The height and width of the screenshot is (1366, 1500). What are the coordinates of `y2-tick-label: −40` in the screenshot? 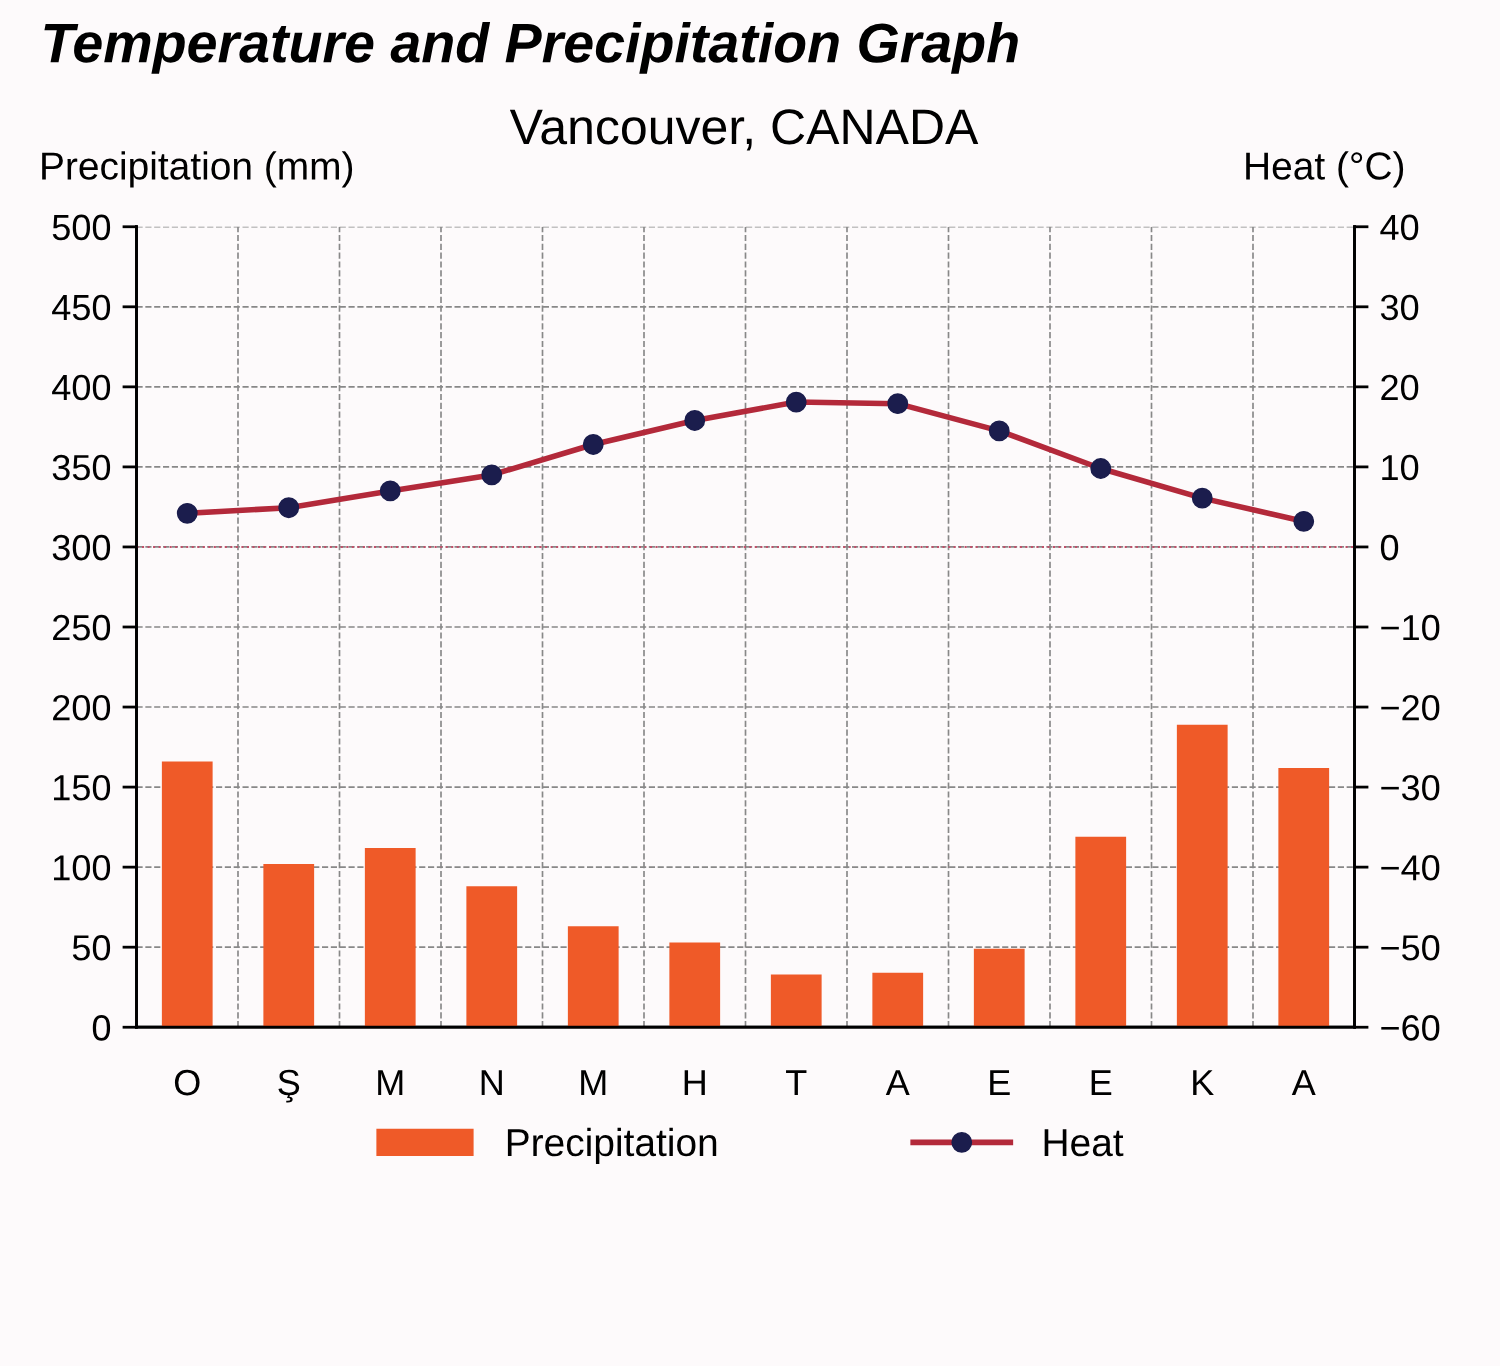 It's located at (1410, 868).